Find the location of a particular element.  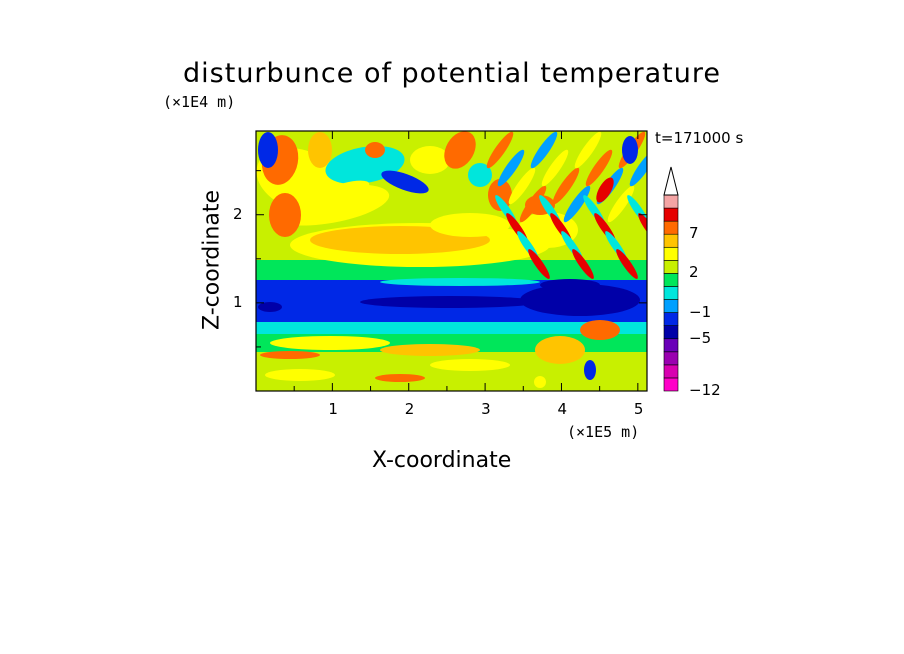

colorbar is located at coordinates (671, 279).